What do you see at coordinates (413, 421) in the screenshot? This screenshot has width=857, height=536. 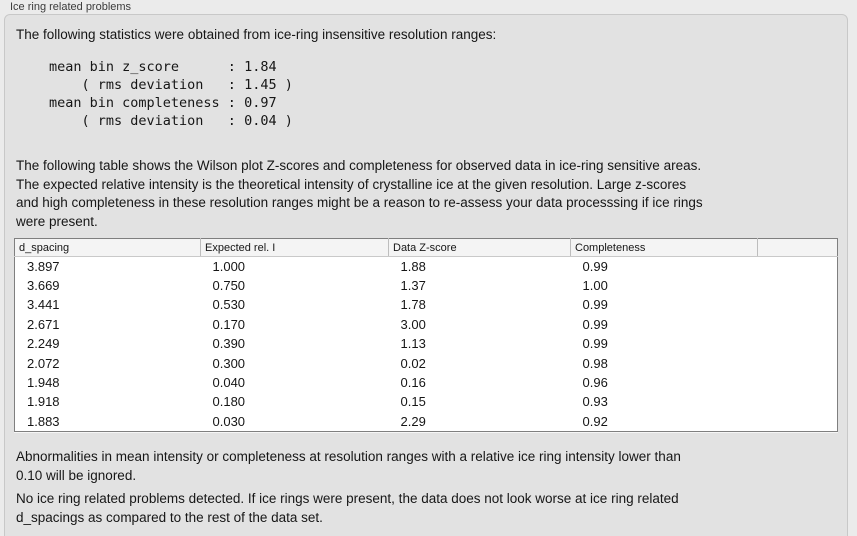 I see `table-cell: 2.29` at bounding box center [413, 421].